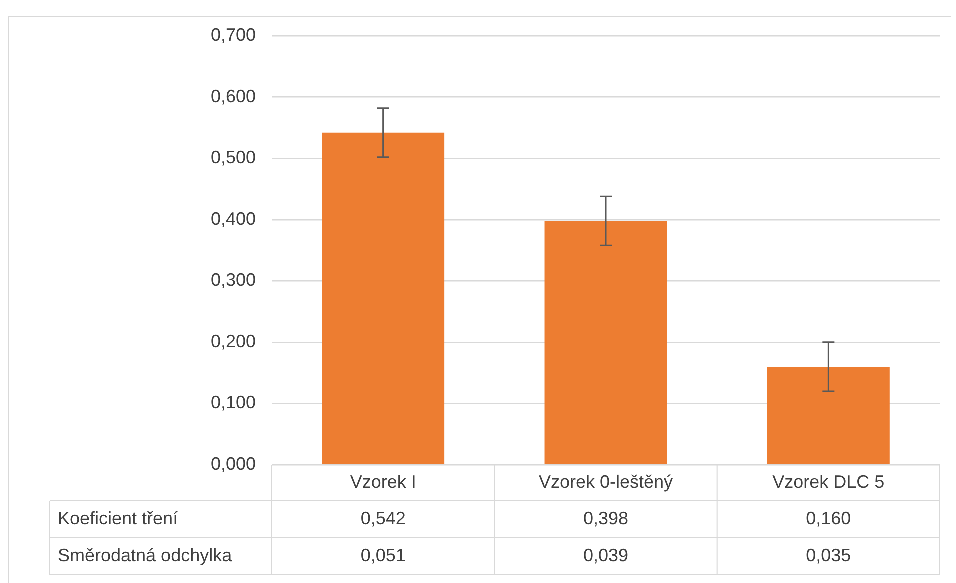  Describe the element at coordinates (828, 482) in the screenshot. I see `x-tick-label: Vzorek DLC 5` at that location.